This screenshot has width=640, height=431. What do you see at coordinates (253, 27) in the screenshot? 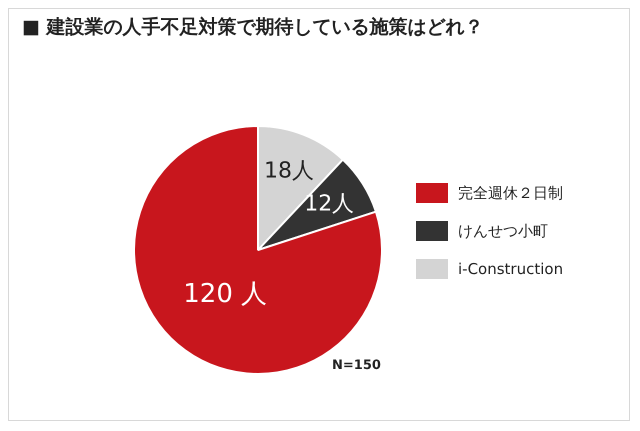
I see `chart-title: ■ 建設業の人手不足対策で期待している施策はどれ？` at bounding box center [253, 27].